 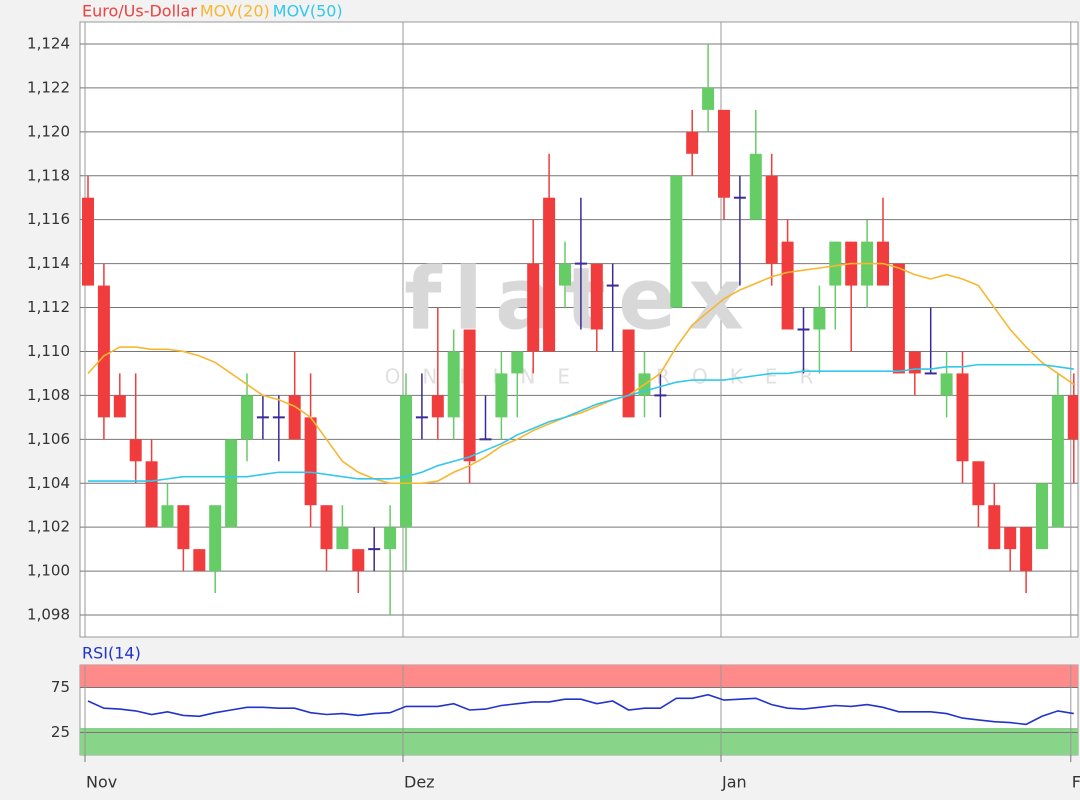 I want to click on x-tick-label: Dez, so click(x=419, y=782).